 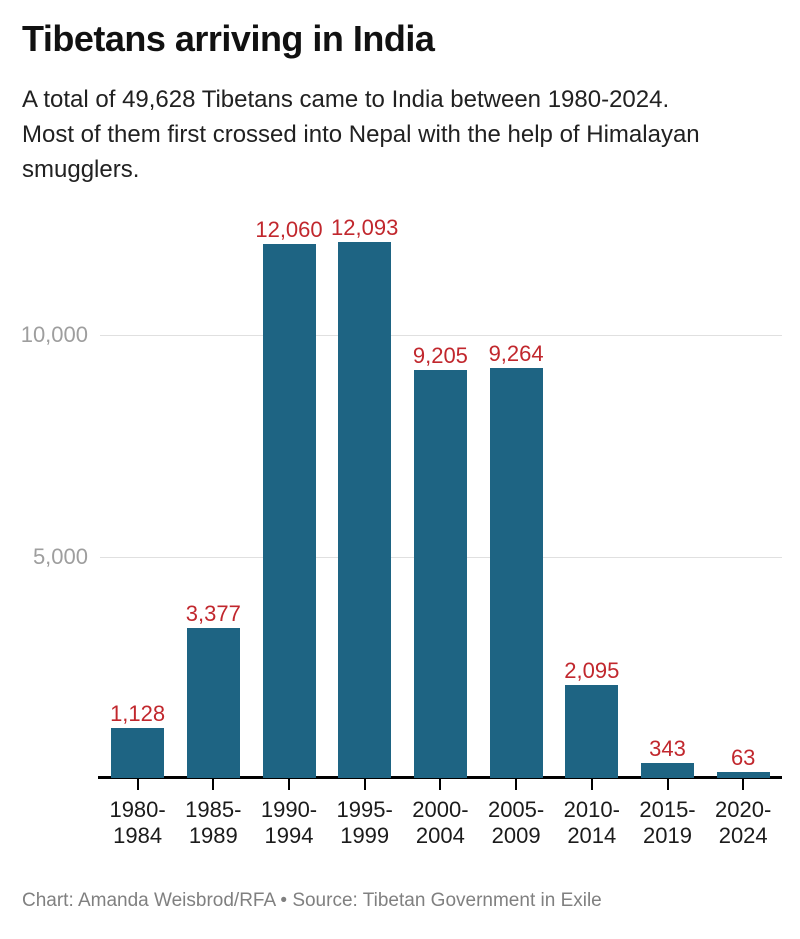 I want to click on bar-value-label: 9,205, so click(x=440, y=356).